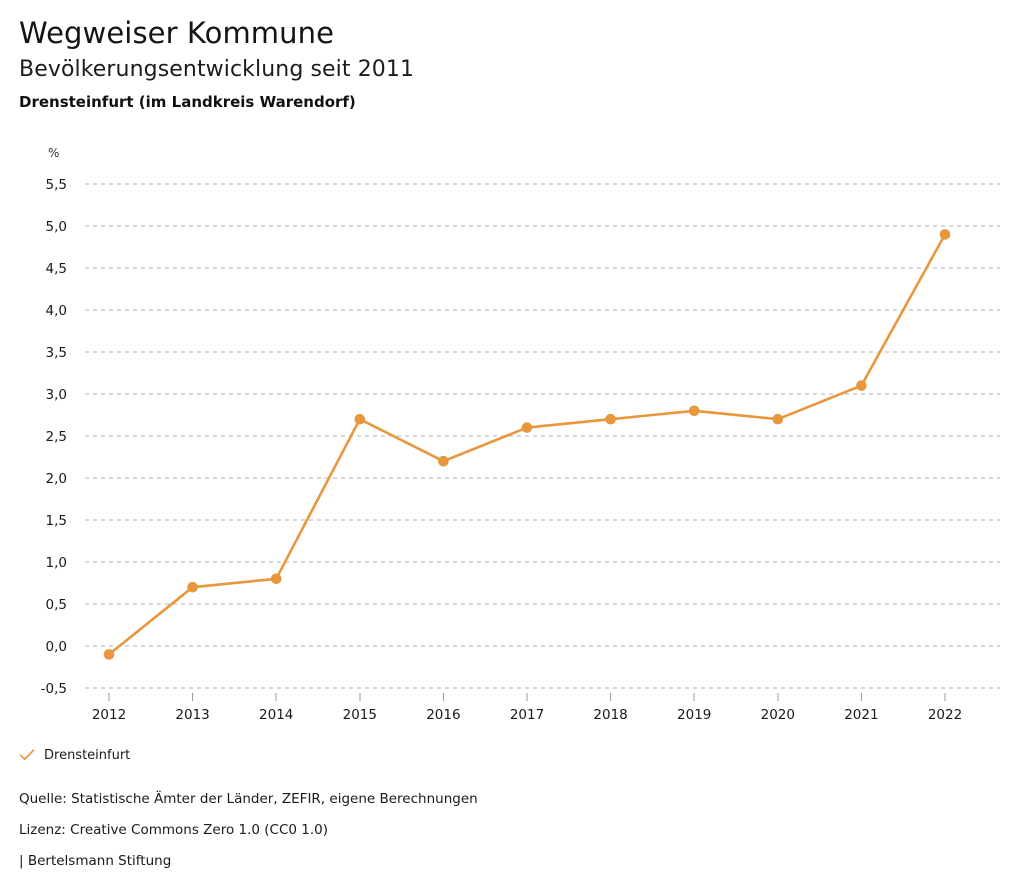  Describe the element at coordinates (56, 185) in the screenshot. I see `y-axis-tick-label: 5,5` at that location.